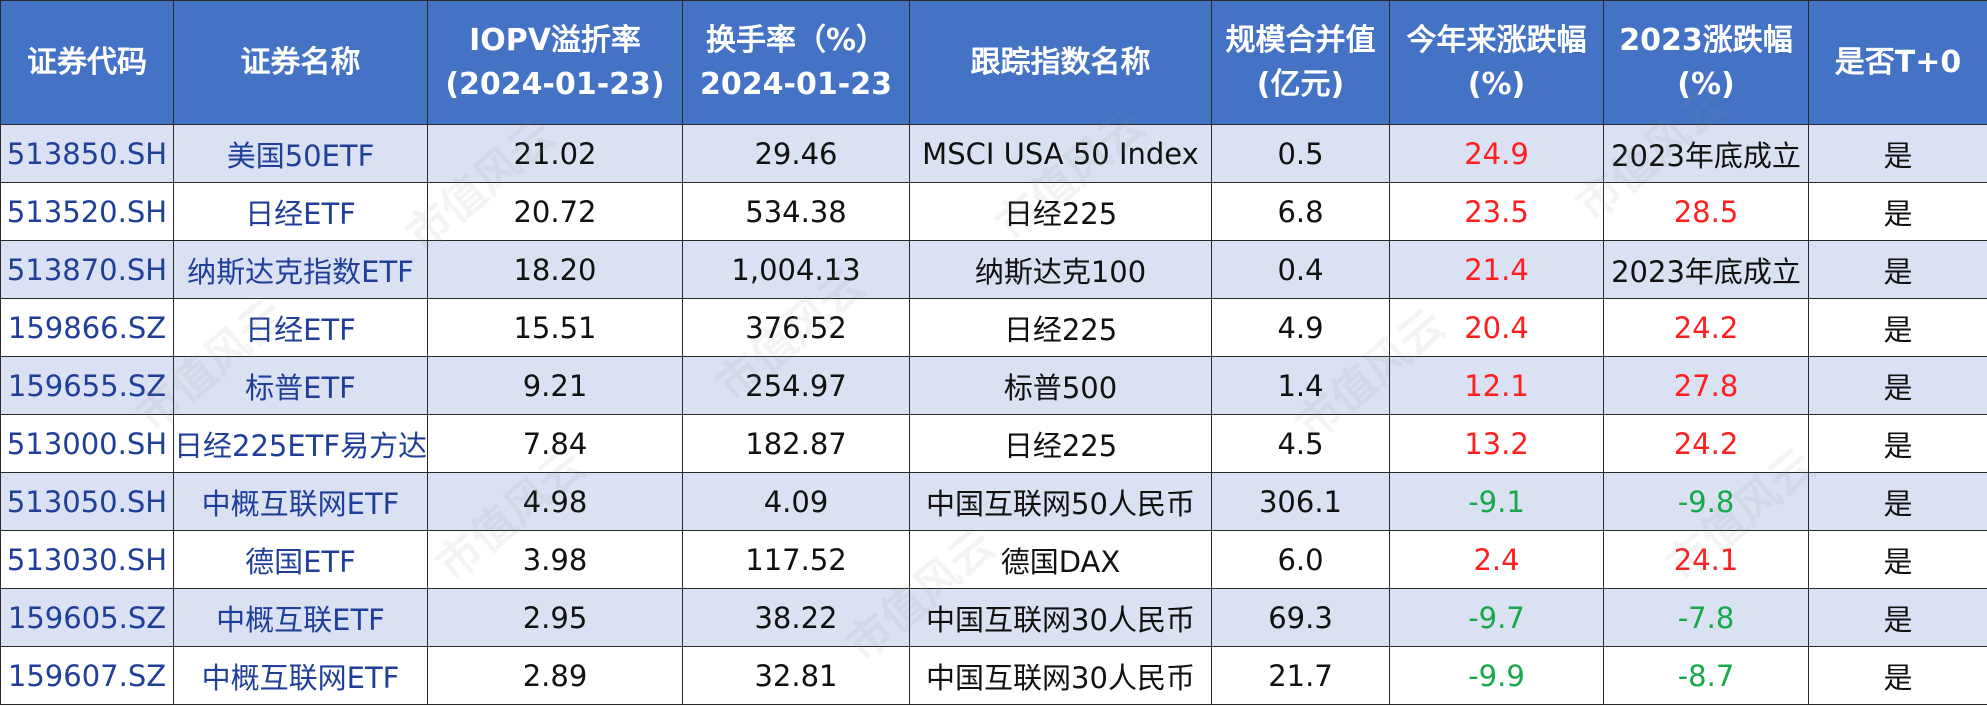  Describe the element at coordinates (1706, 617) in the screenshot. I see `cell-2023-change: -7.8` at that location.